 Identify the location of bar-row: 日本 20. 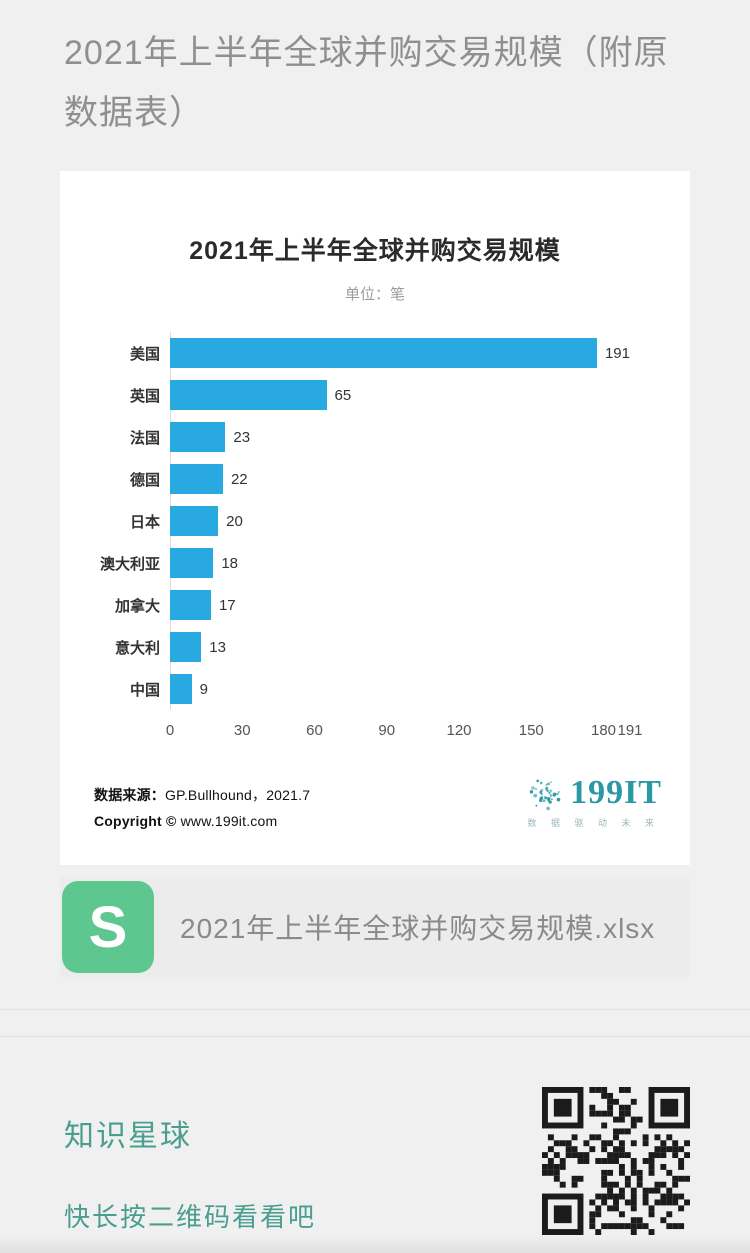
(375, 521).